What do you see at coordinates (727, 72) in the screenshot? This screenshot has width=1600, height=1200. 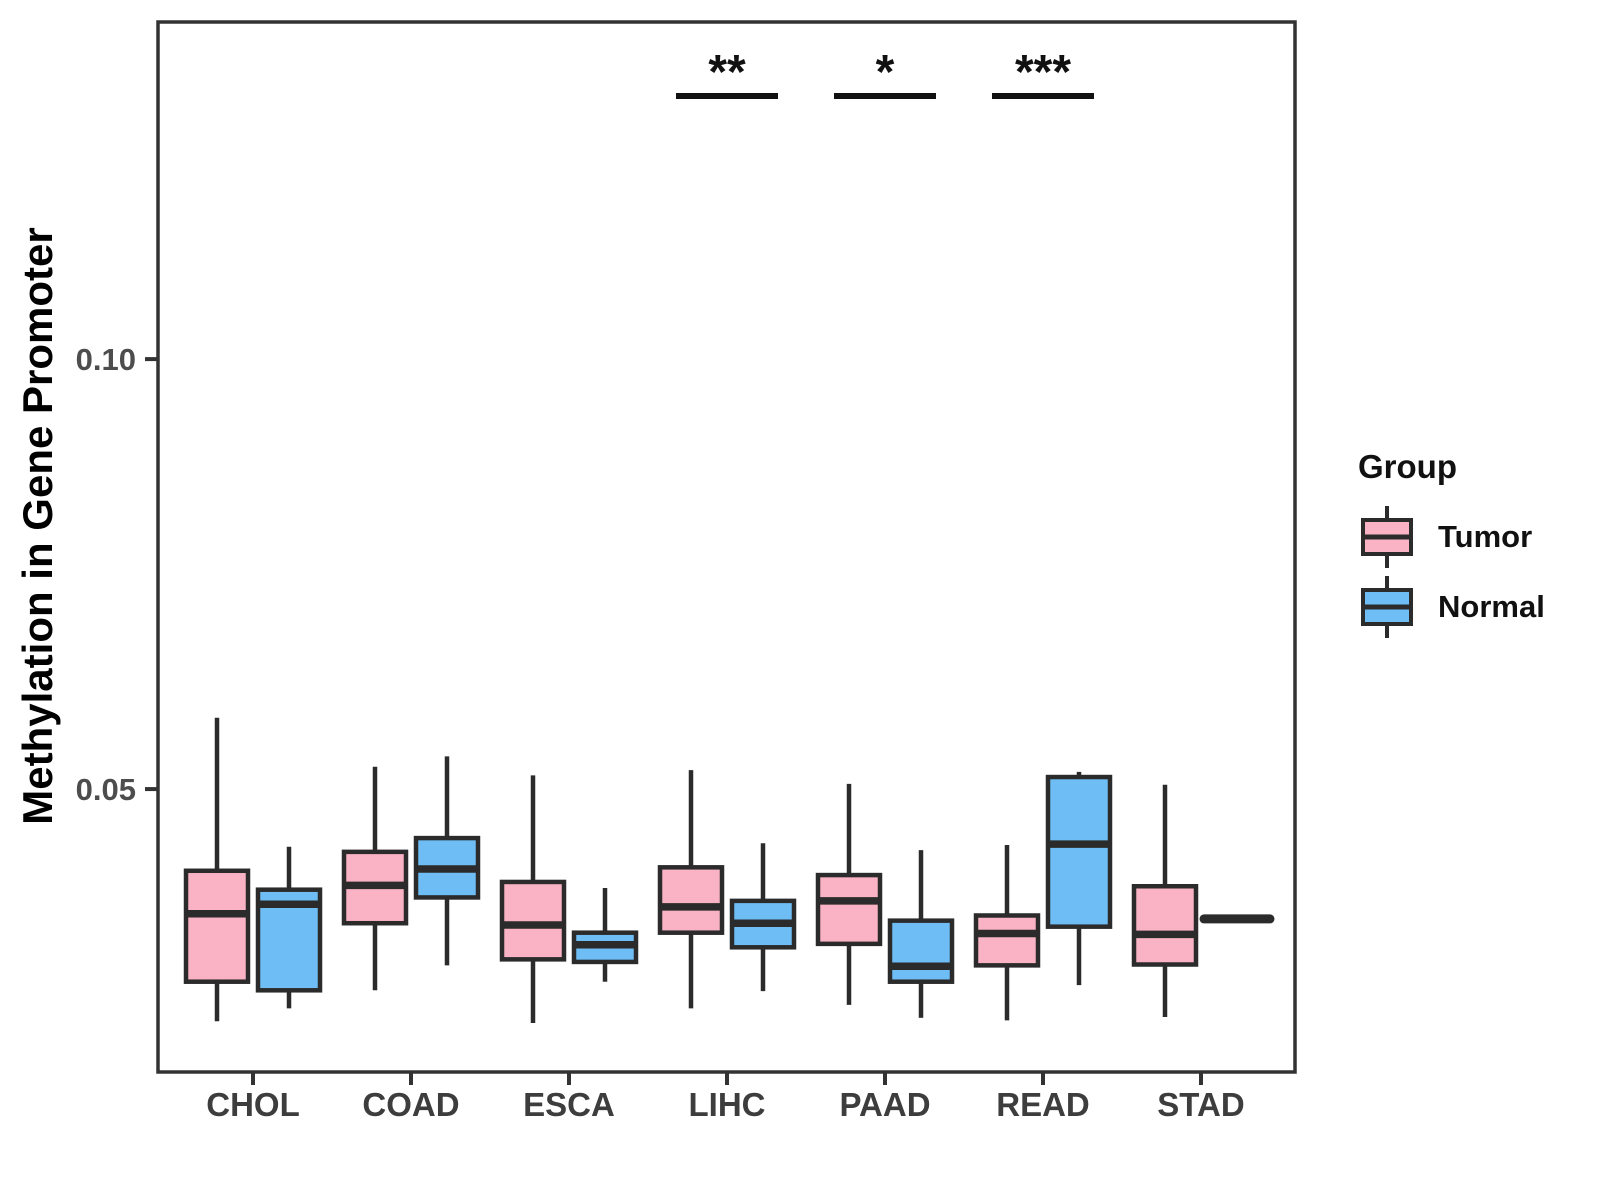 I see `significance-stars-lihc: **` at bounding box center [727, 72].